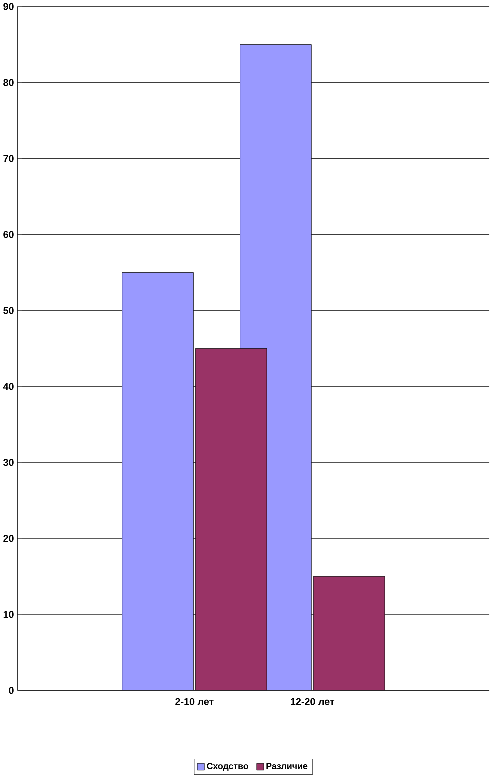 This screenshot has width=490, height=775. I want to click on y-tick-label: 90, so click(9, 6).